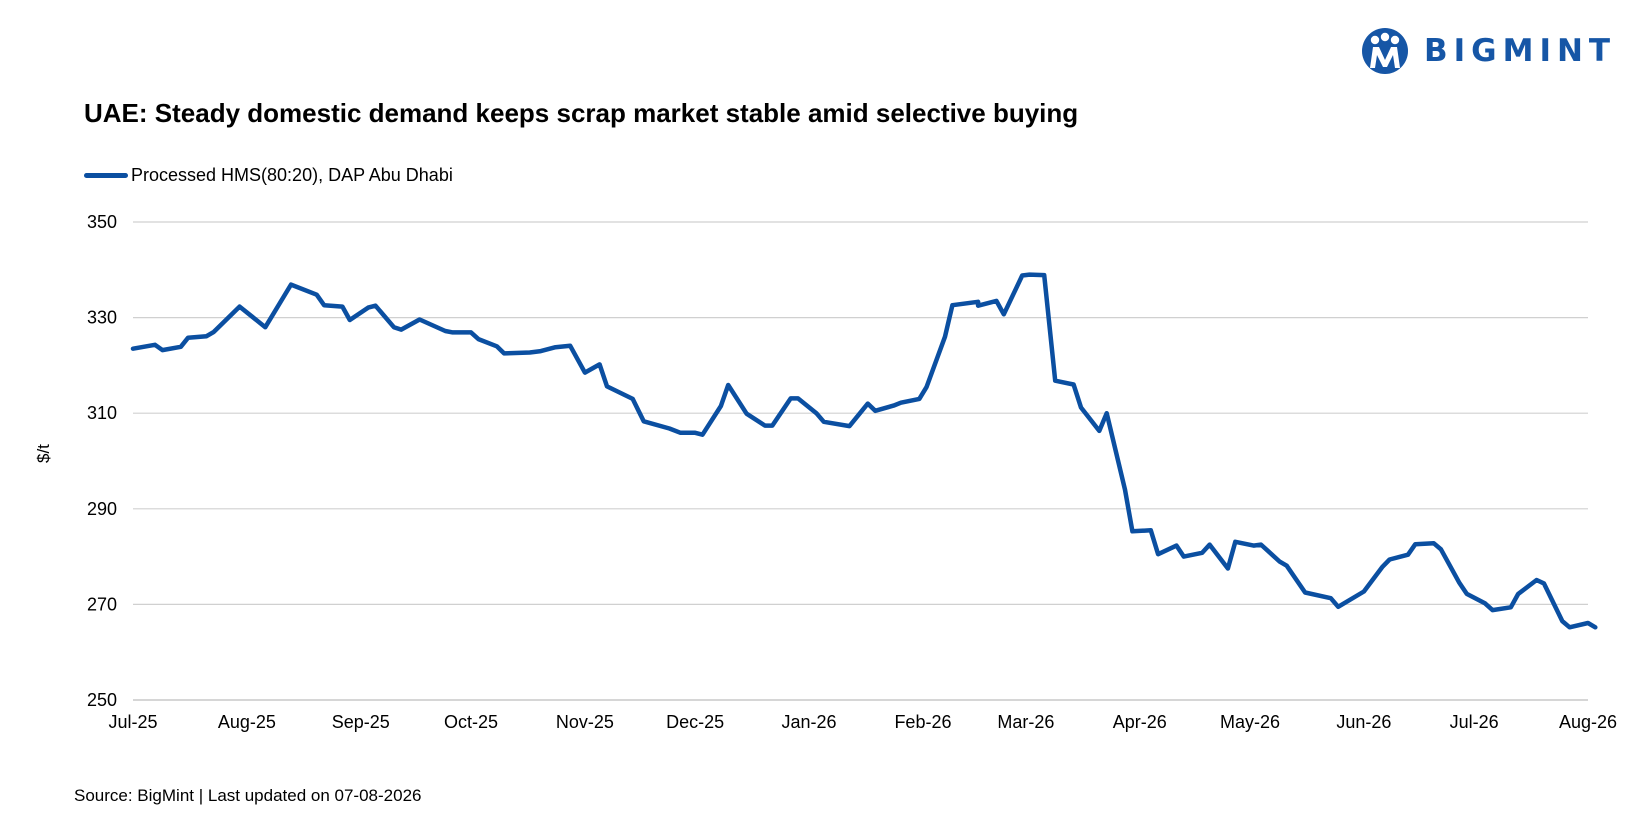  What do you see at coordinates (102, 509) in the screenshot?
I see `y-tick-label: 290` at bounding box center [102, 509].